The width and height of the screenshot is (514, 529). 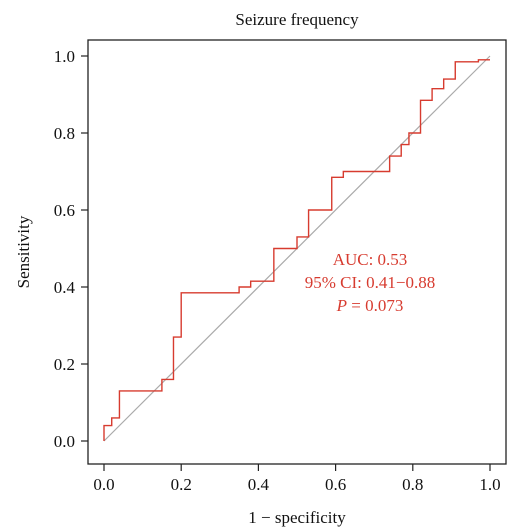 I want to click on x-tick-label: 0.8, so click(x=412, y=484).